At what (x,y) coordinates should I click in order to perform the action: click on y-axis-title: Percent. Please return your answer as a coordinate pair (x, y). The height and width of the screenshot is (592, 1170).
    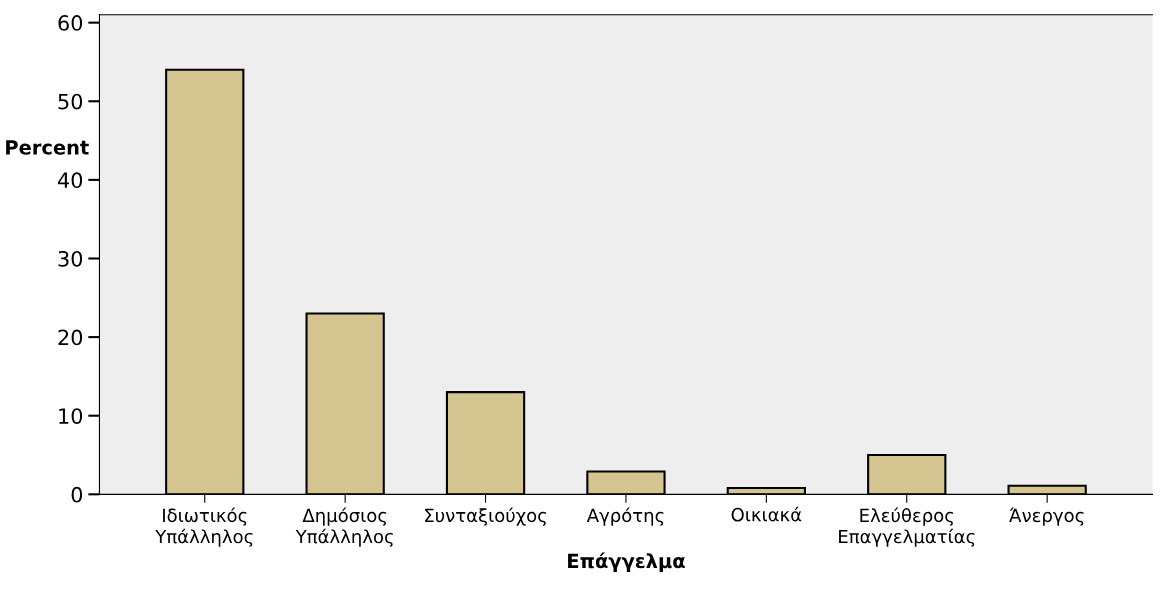
    Looking at the image, I should click on (47, 147).